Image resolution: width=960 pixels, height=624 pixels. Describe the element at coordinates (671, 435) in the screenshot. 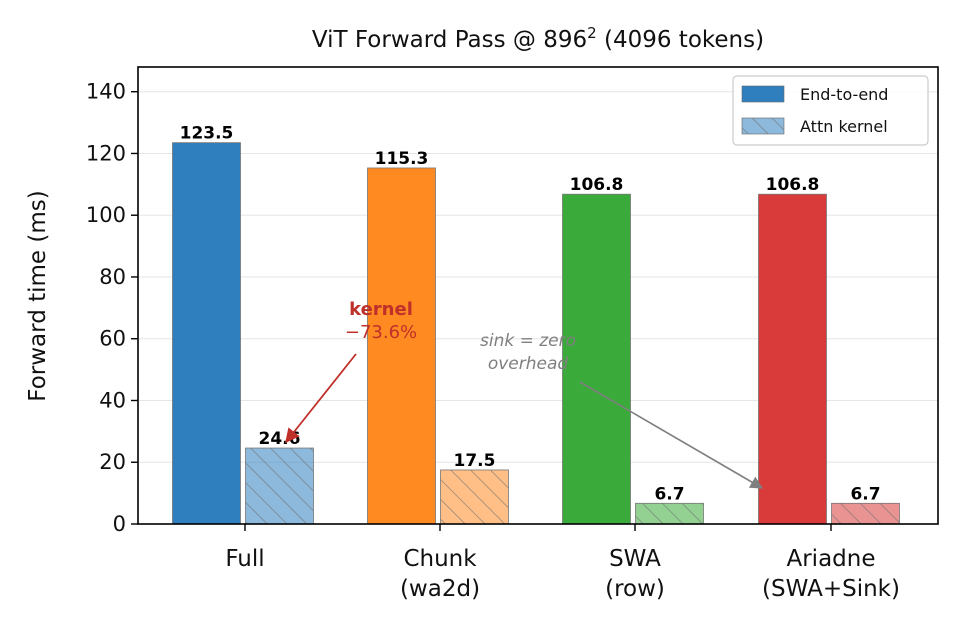

I see `annotation-sink-arrow` at that location.